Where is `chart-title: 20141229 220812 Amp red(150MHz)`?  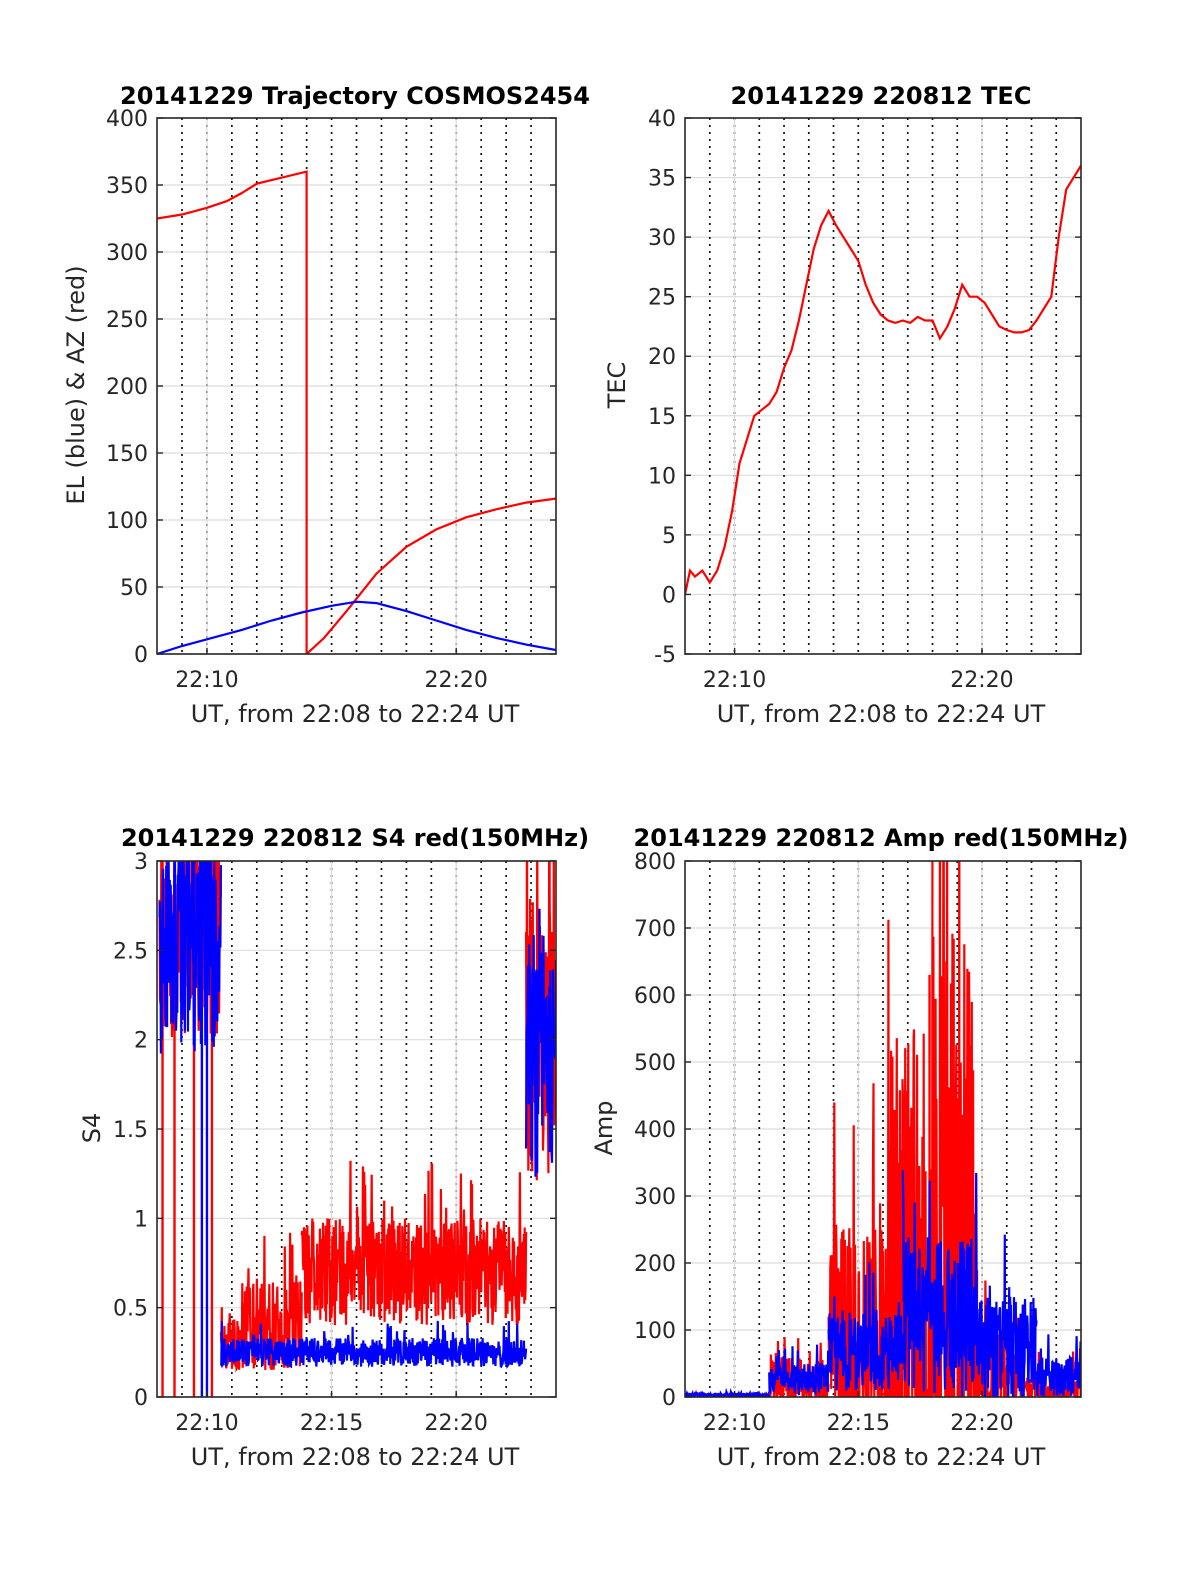 chart-title: 20141229 220812 Amp red(150MHz) is located at coordinates (881, 838).